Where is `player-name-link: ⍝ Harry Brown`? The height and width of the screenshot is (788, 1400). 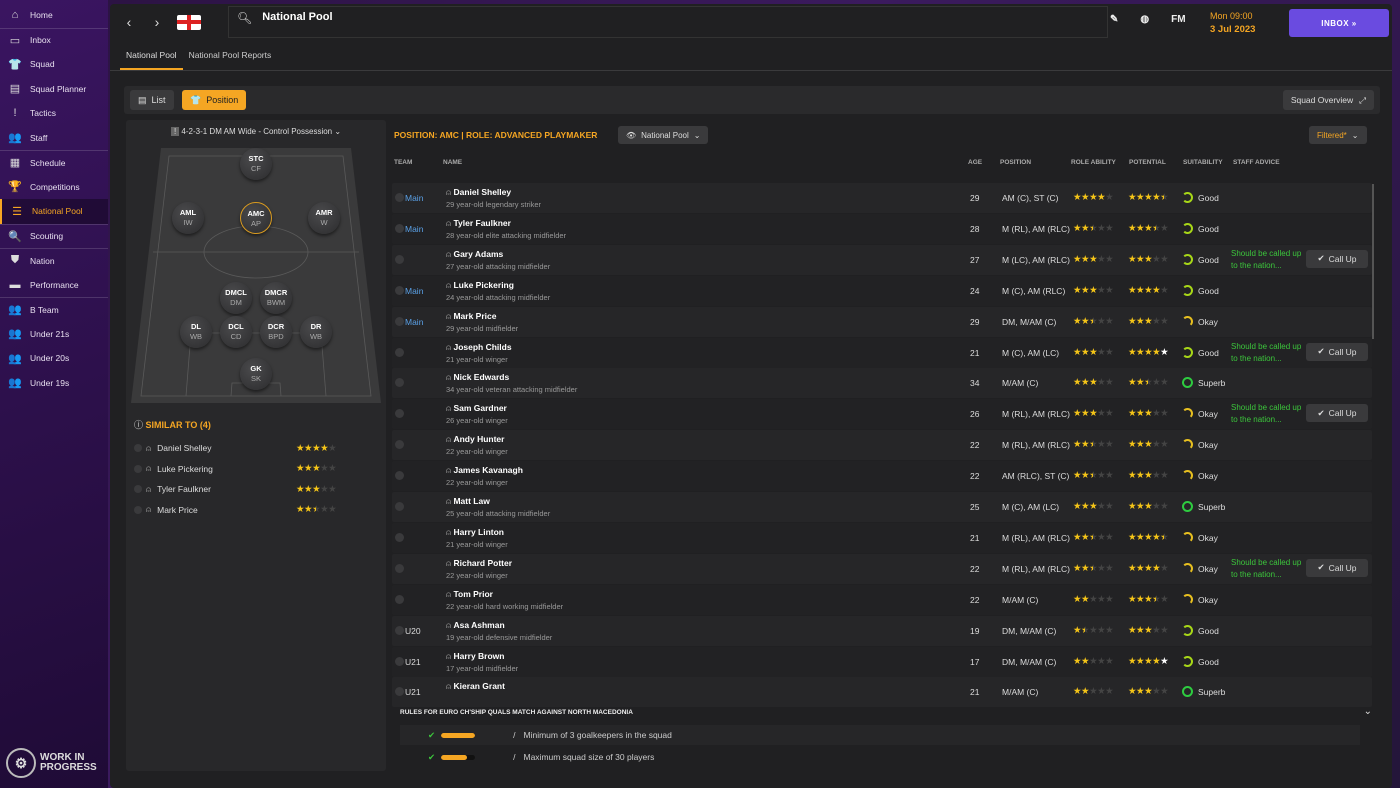 player-name-link: ⍝ Harry Brown is located at coordinates (475, 656).